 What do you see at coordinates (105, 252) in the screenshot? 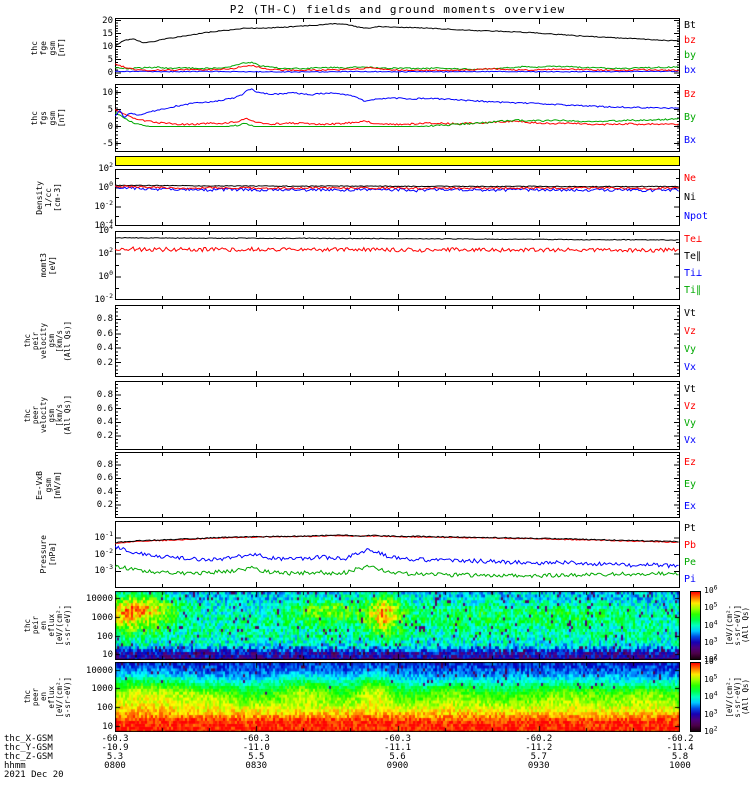
I see `y-tick-label: 10²` at bounding box center [105, 252].